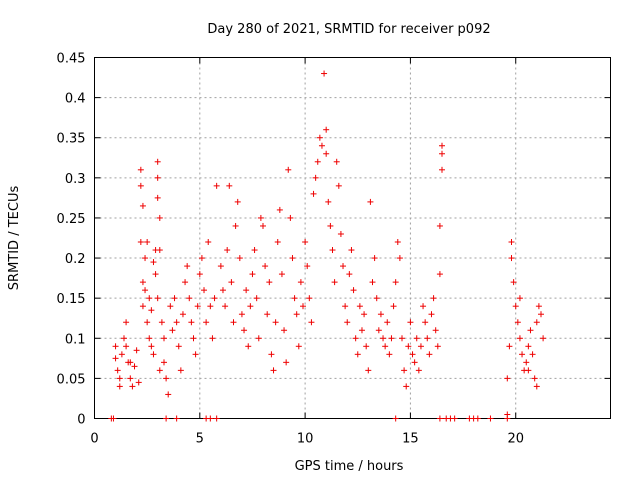 This screenshot has height=480, width=640. Describe the element at coordinates (71, 240) in the screenshot. I see `y-tick-labels: 0 0.05 0.1 0.15 0.2 0.25 0.3 0.35 0.4 0.45` at that location.